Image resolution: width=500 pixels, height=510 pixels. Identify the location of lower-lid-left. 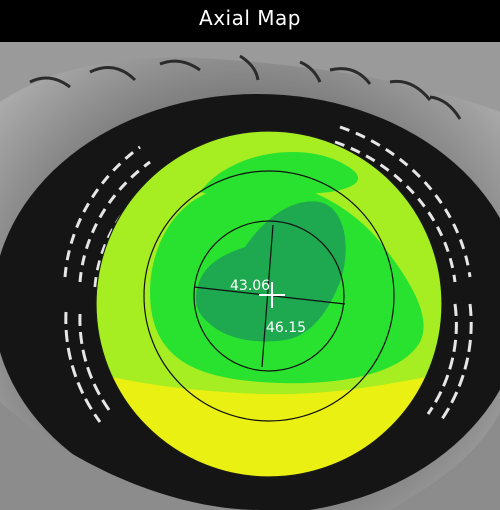
(130, 456).